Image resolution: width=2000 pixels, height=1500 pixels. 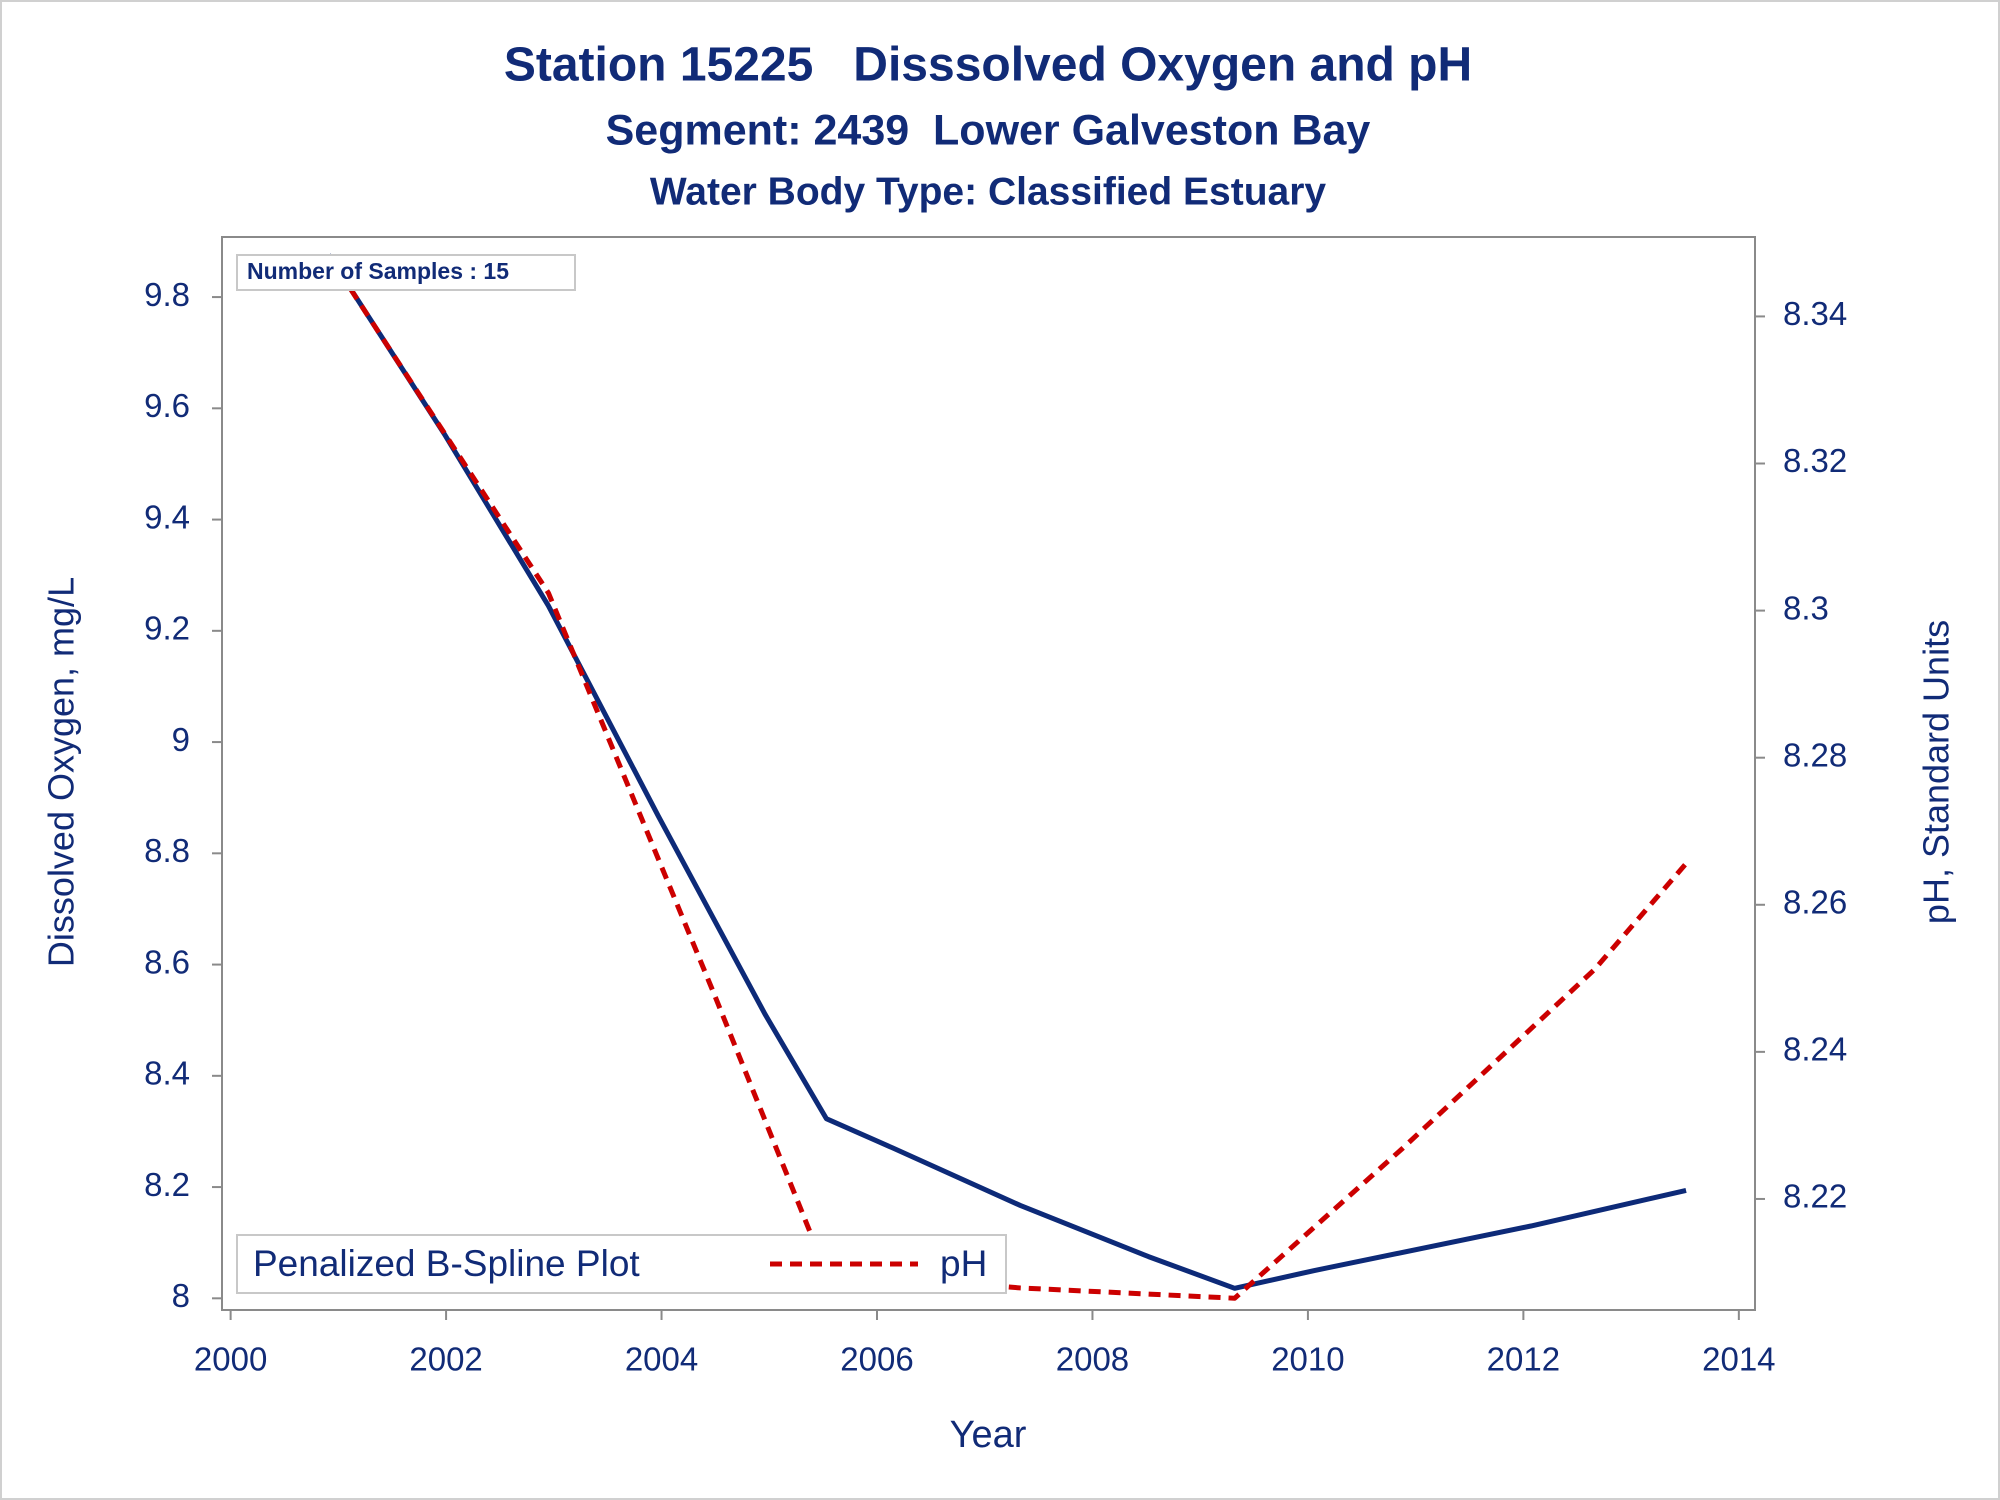 I want to click on y-tick-label: 9.6, so click(x=167, y=405).